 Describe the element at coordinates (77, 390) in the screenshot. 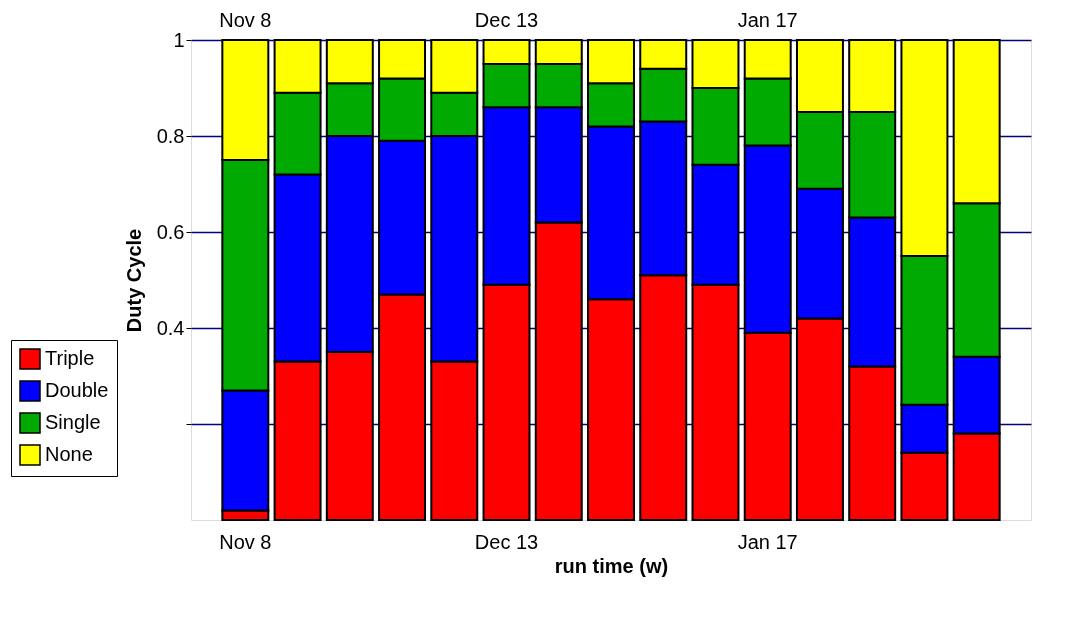

I see `legend-label: Double` at that location.